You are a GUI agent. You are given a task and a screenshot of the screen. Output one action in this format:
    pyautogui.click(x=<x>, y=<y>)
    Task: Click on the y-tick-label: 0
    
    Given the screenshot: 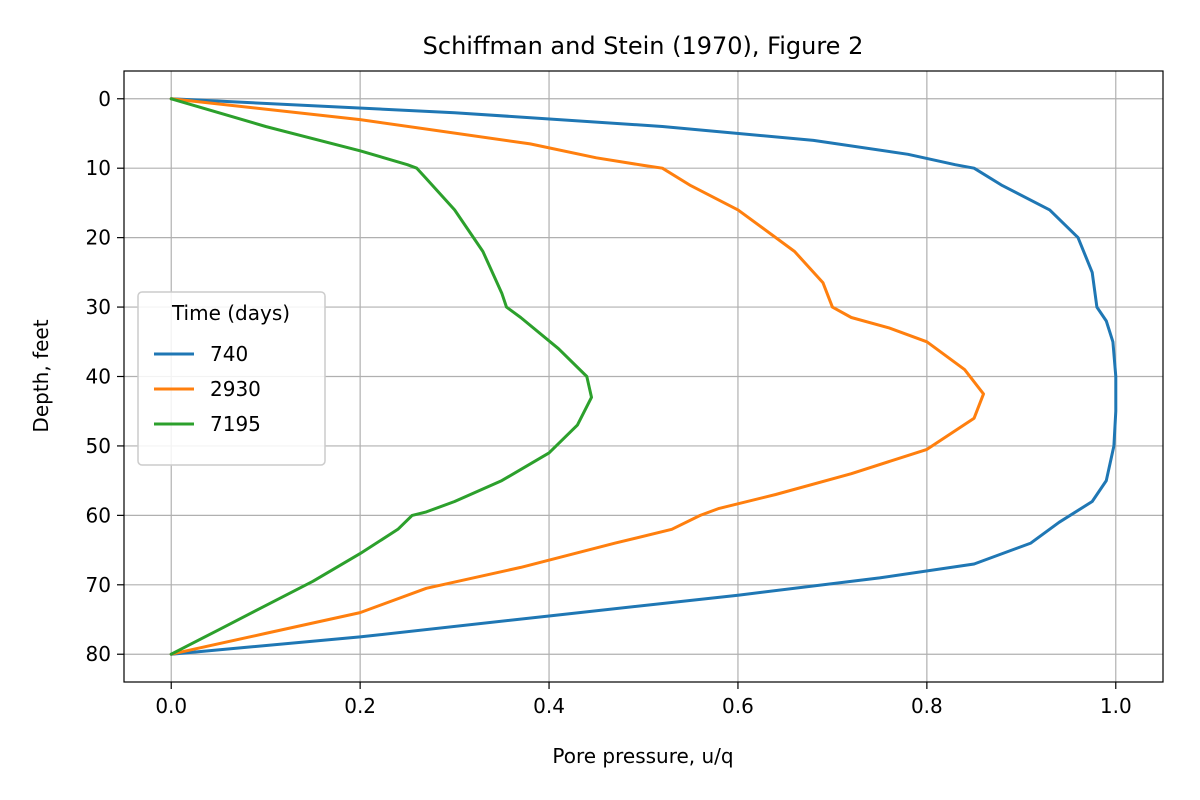 What is the action you would take?
    pyautogui.click(x=104, y=99)
    